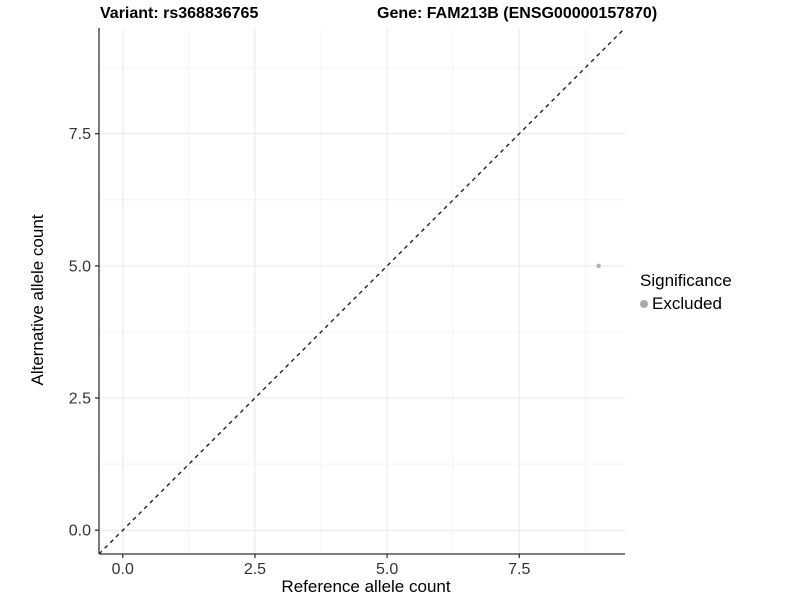 This screenshot has height=600, width=800. I want to click on plot-title-variant: Variant: rs368836765, so click(179, 13).